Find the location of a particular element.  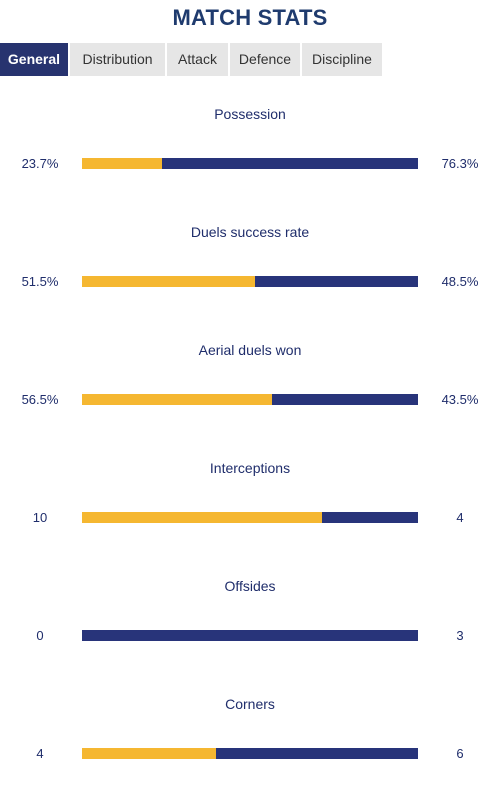

home-value: 23.7% is located at coordinates (40, 163).